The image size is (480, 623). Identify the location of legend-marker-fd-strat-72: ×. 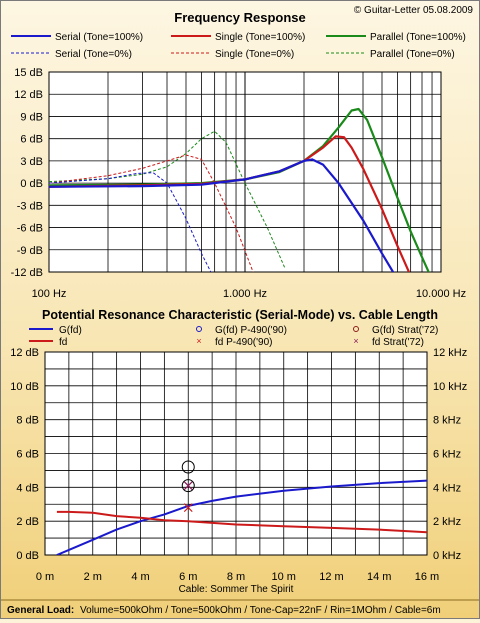
(355, 341).